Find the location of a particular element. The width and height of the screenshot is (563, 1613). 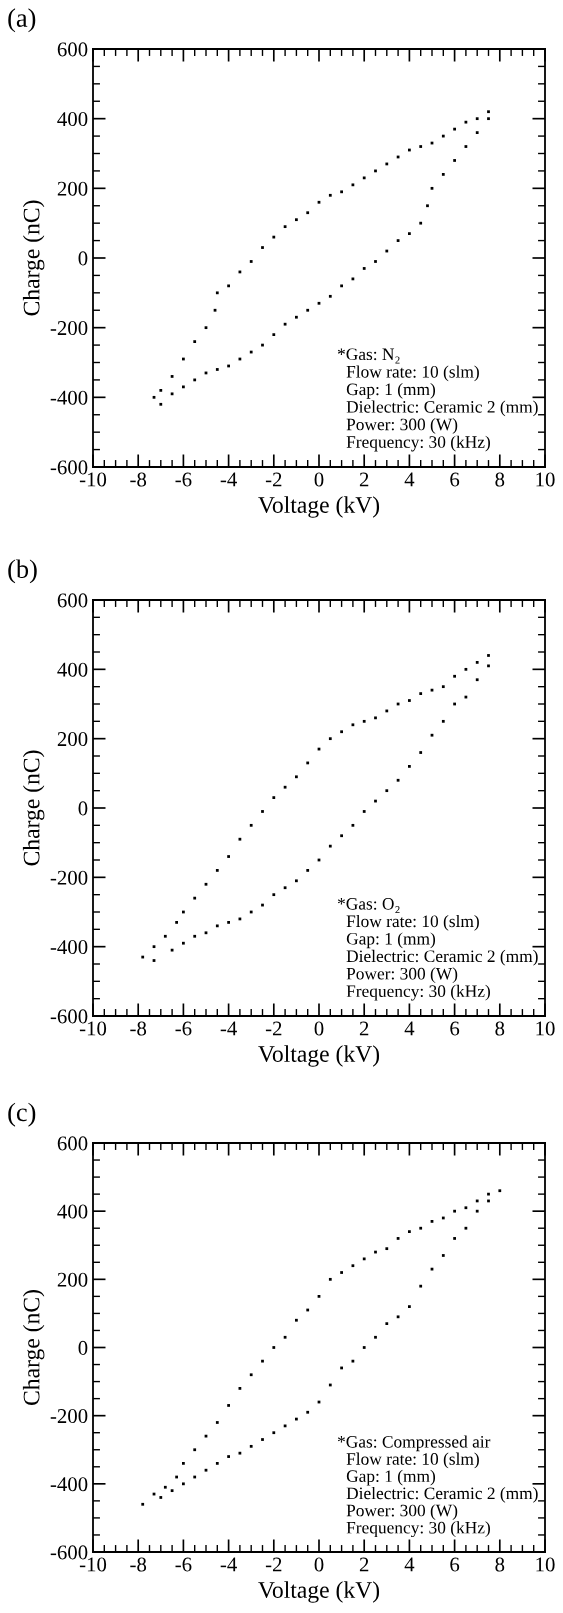

annotation: Dielectric: Ceramic 2 (mm) is located at coordinates (442, 408).